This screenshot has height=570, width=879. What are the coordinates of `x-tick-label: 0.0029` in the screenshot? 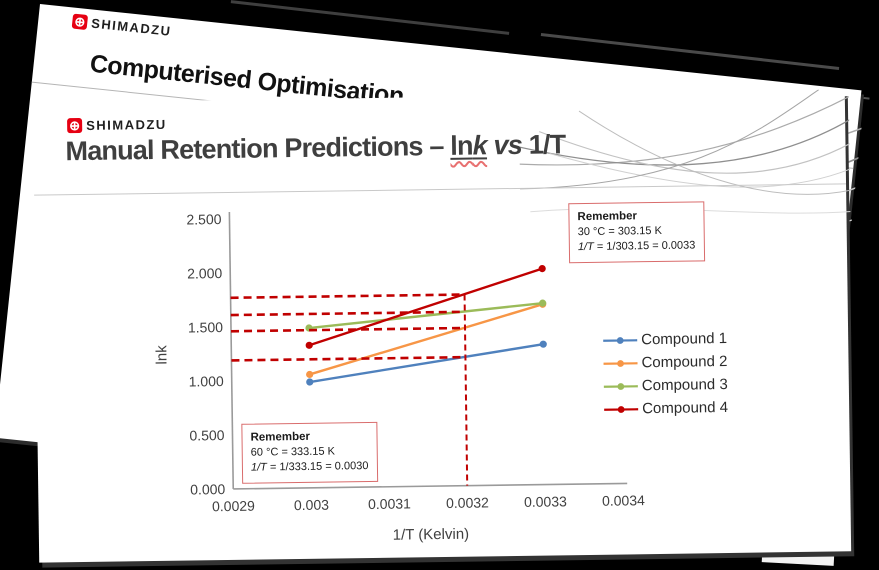 It's located at (233, 506).